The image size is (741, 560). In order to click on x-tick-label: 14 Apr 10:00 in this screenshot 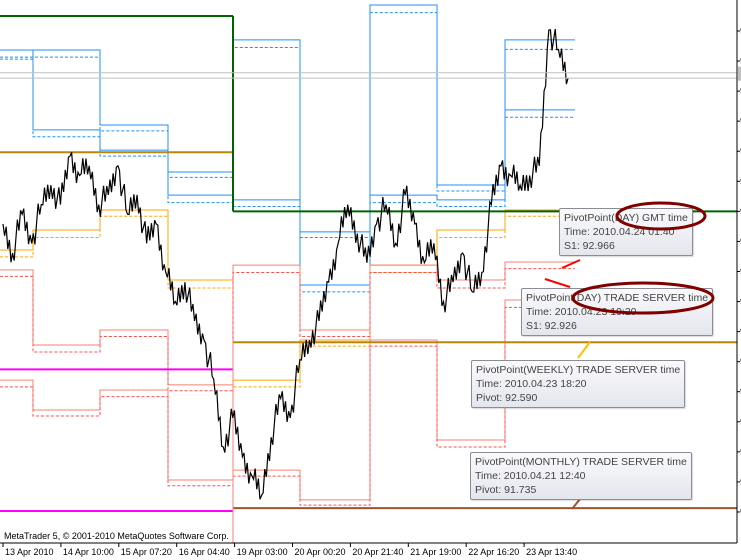, I will do `click(88, 552)`.